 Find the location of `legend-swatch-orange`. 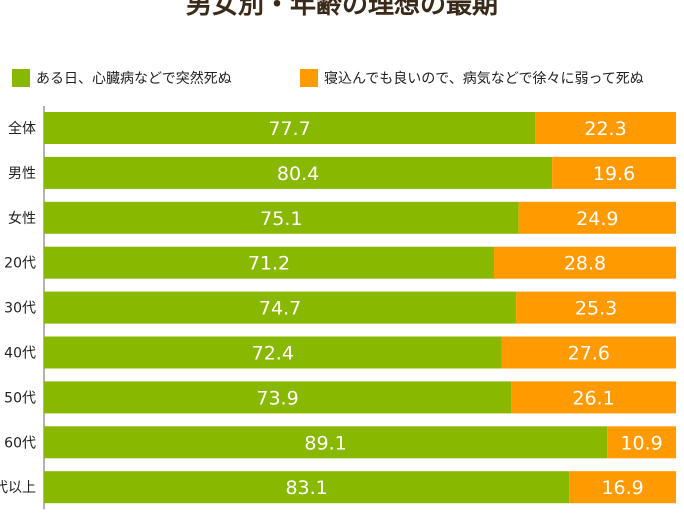

legend-swatch-orange is located at coordinates (309, 78).